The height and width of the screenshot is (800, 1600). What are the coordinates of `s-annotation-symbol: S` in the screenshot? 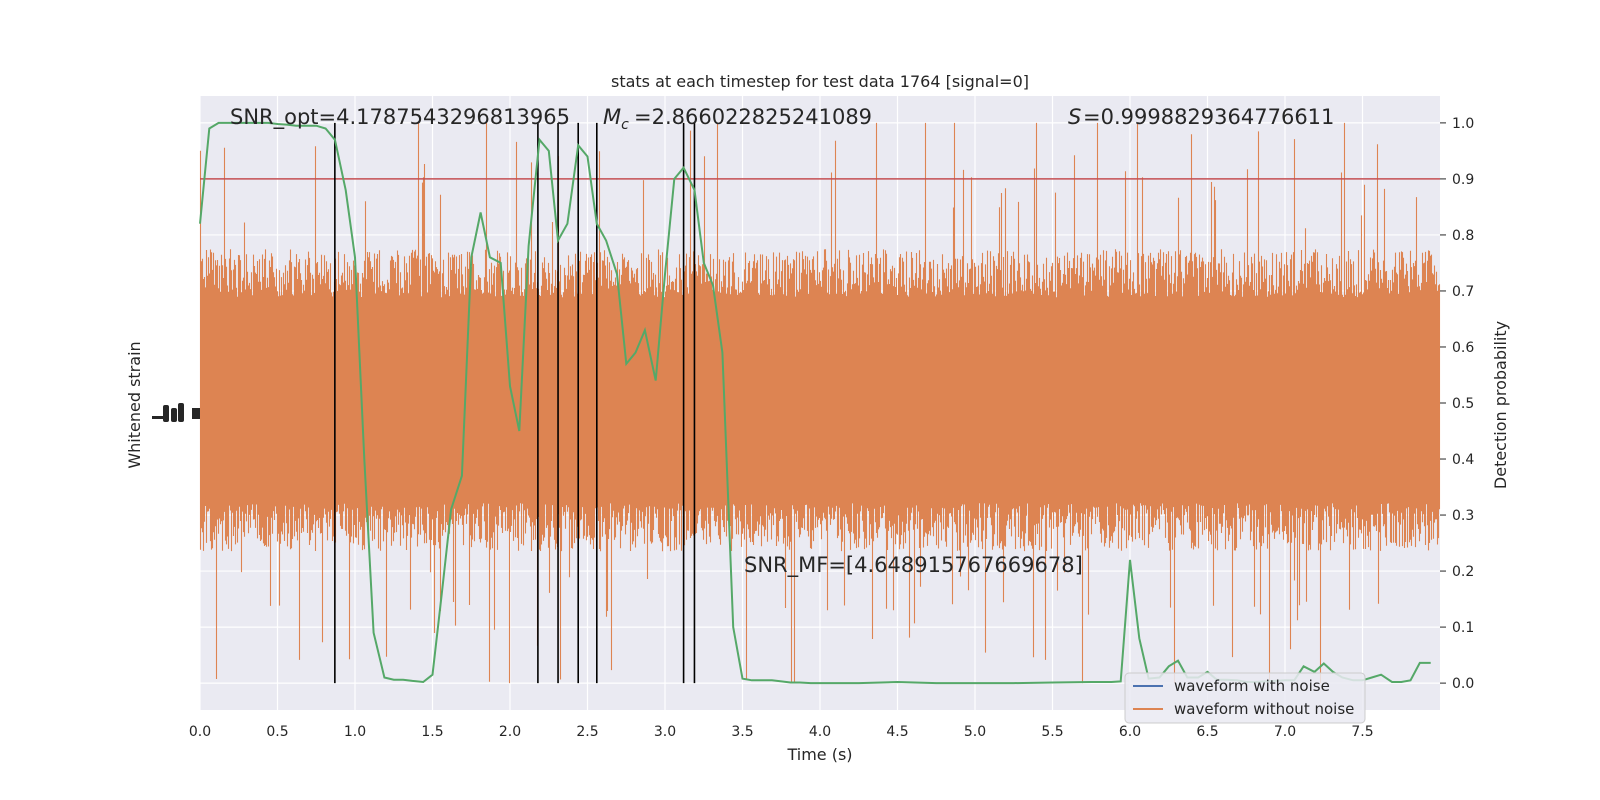 It's located at (1074, 117).